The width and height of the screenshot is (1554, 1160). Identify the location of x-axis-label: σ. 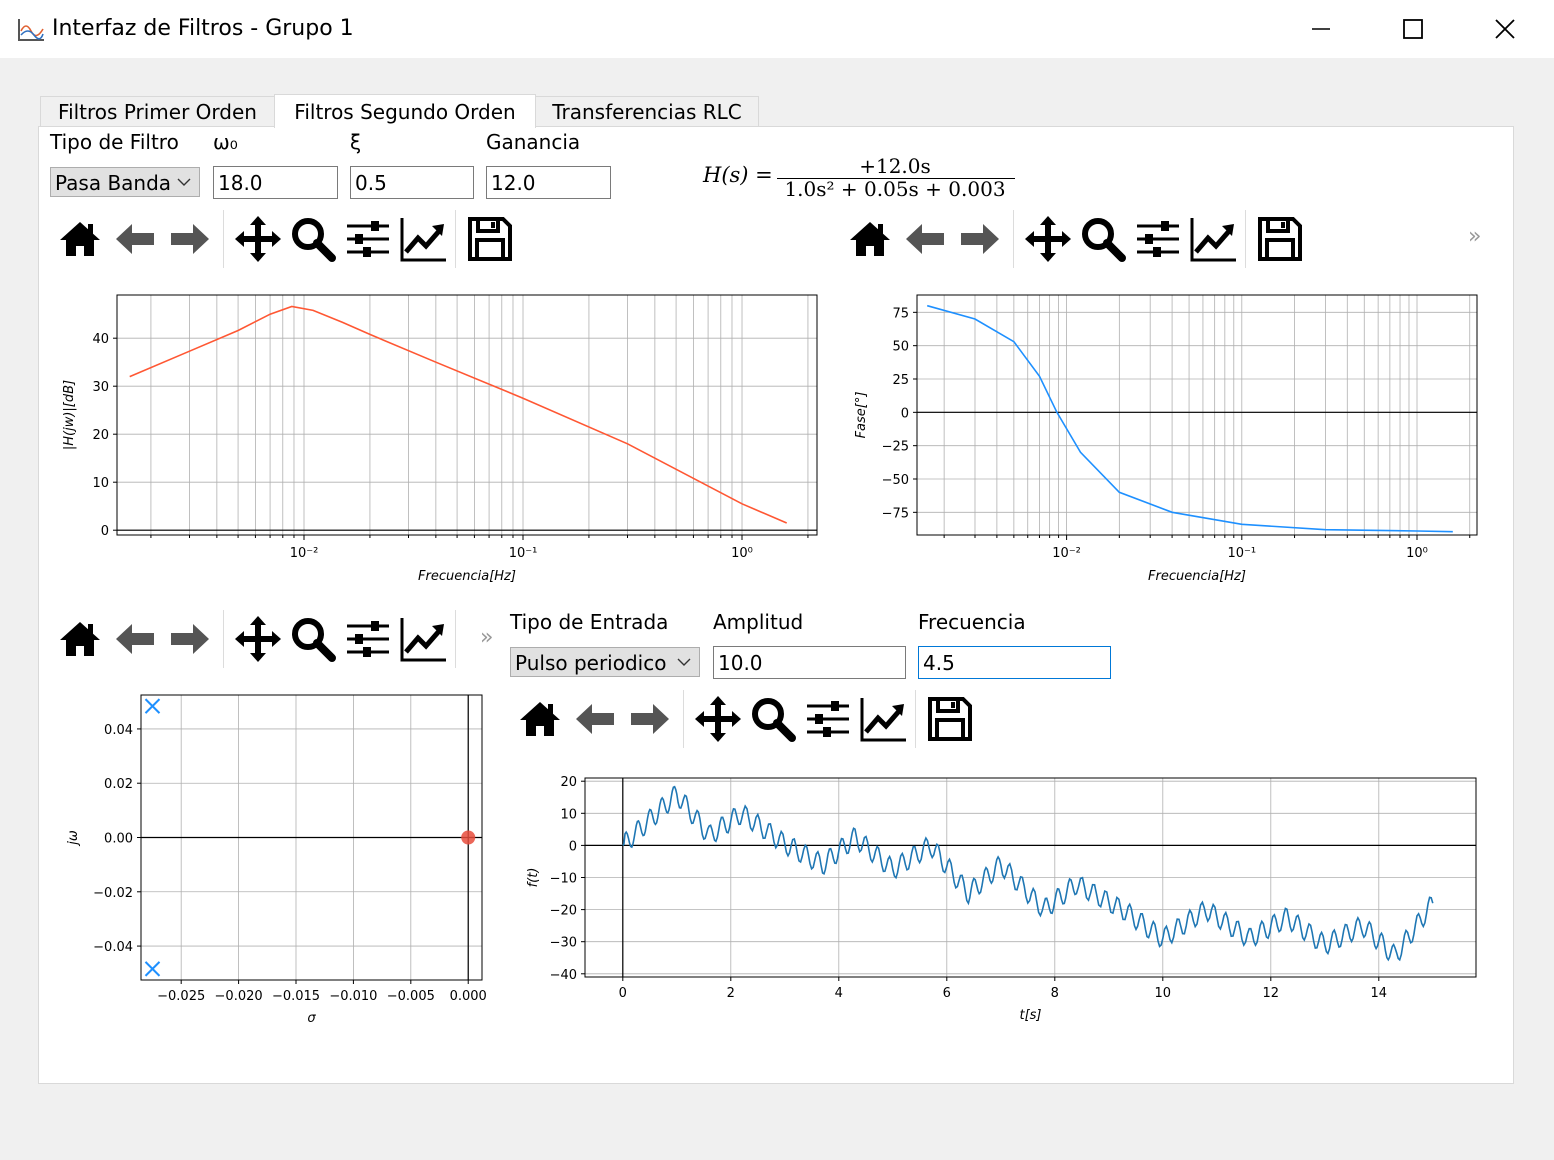
(311, 1018).